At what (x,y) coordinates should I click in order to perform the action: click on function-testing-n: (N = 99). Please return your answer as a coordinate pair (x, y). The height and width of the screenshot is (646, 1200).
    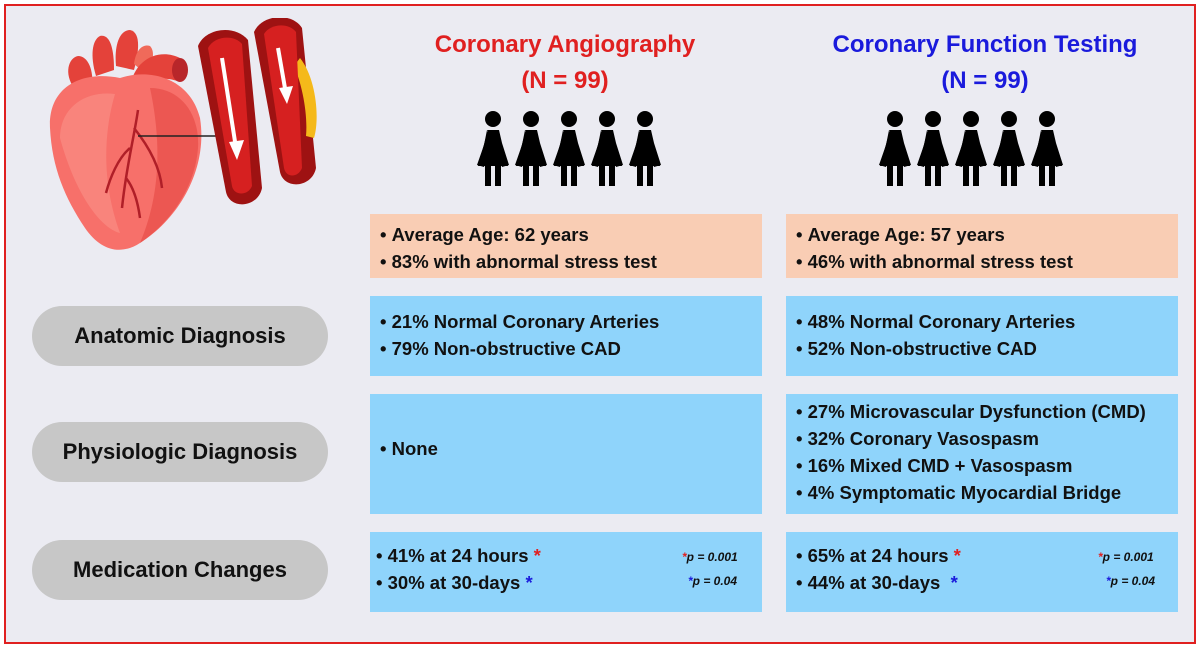
    Looking at the image, I should click on (985, 80).